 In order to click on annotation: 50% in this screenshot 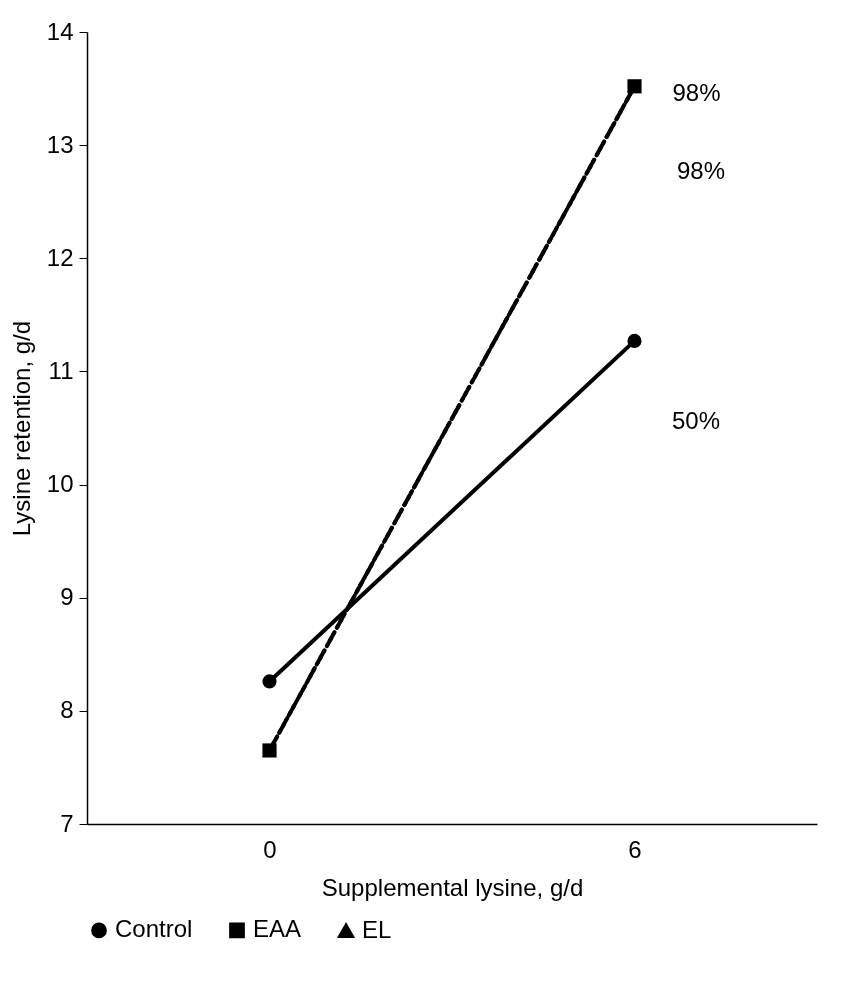, I will do `click(696, 420)`.